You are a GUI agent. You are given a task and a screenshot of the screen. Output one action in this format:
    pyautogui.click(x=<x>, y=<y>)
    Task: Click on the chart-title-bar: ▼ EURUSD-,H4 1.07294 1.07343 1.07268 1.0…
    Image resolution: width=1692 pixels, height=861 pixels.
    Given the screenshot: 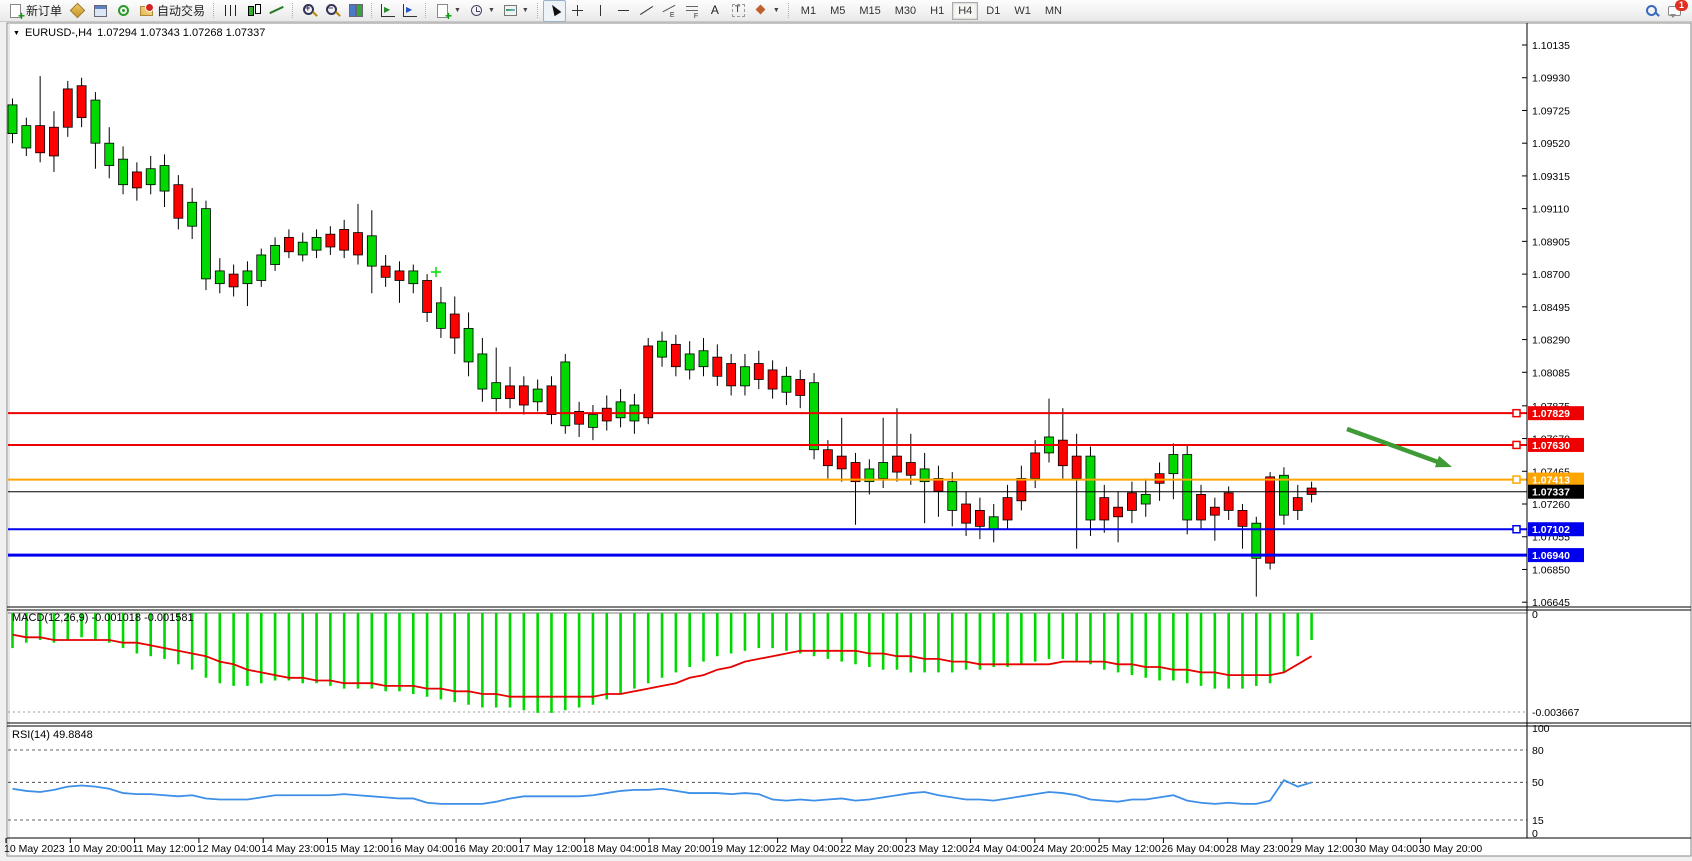 What is the action you would take?
    pyautogui.click(x=139, y=33)
    